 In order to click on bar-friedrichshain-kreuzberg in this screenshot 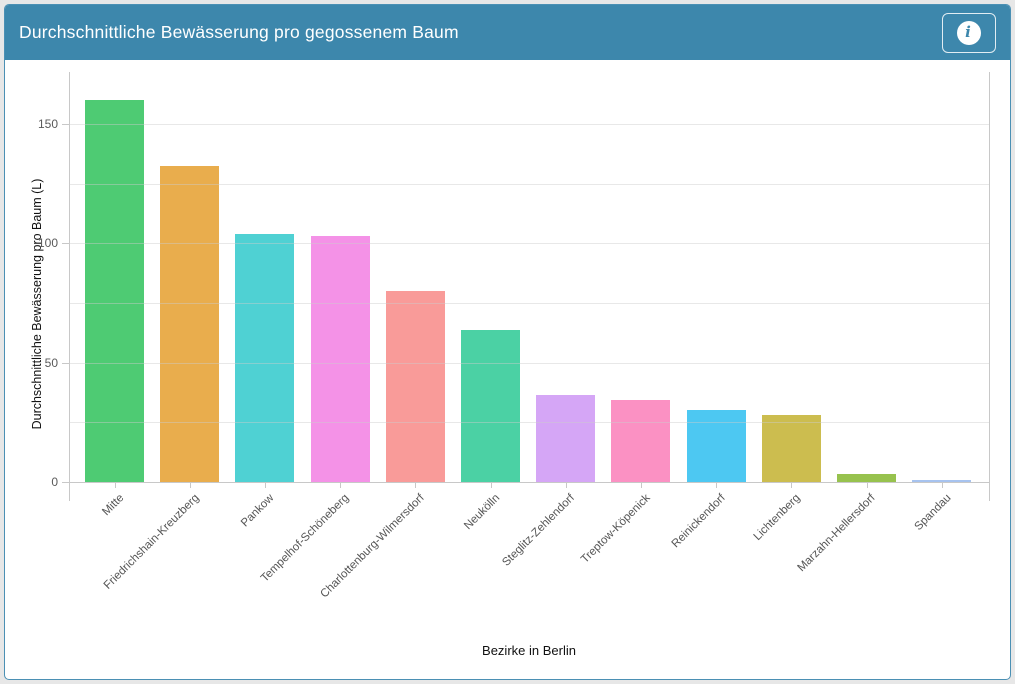, I will do `click(190, 323)`.